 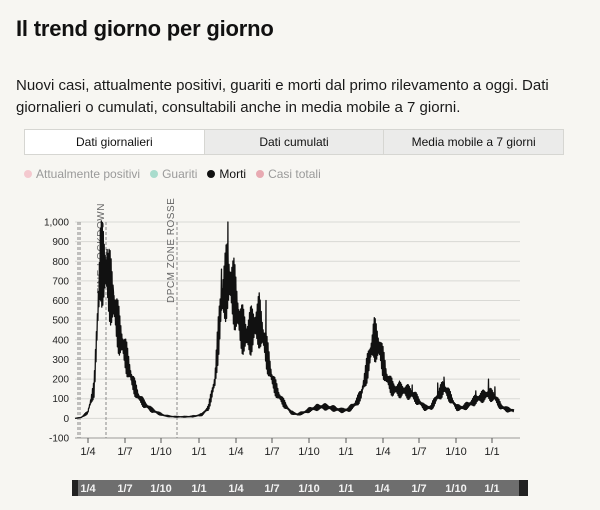 I want to click on chart-annotations: FINE LOCKDOWN DPCM ZONE ROSSE, so click(x=127, y=318).